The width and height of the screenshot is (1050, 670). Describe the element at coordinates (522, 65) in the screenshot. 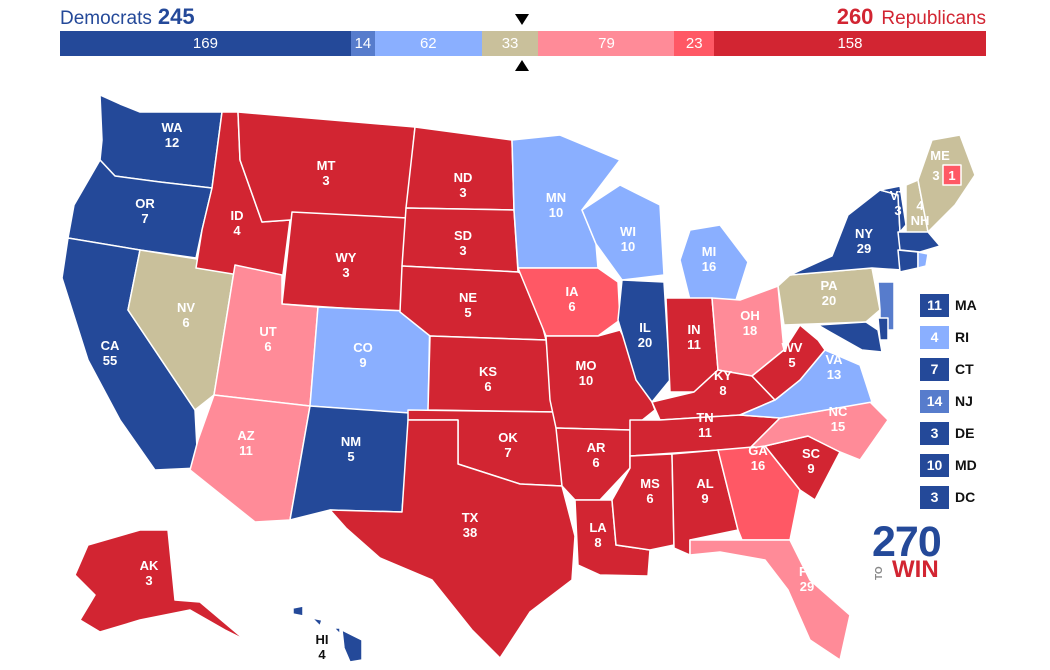

I see `majority-marker-bottom-icon` at that location.